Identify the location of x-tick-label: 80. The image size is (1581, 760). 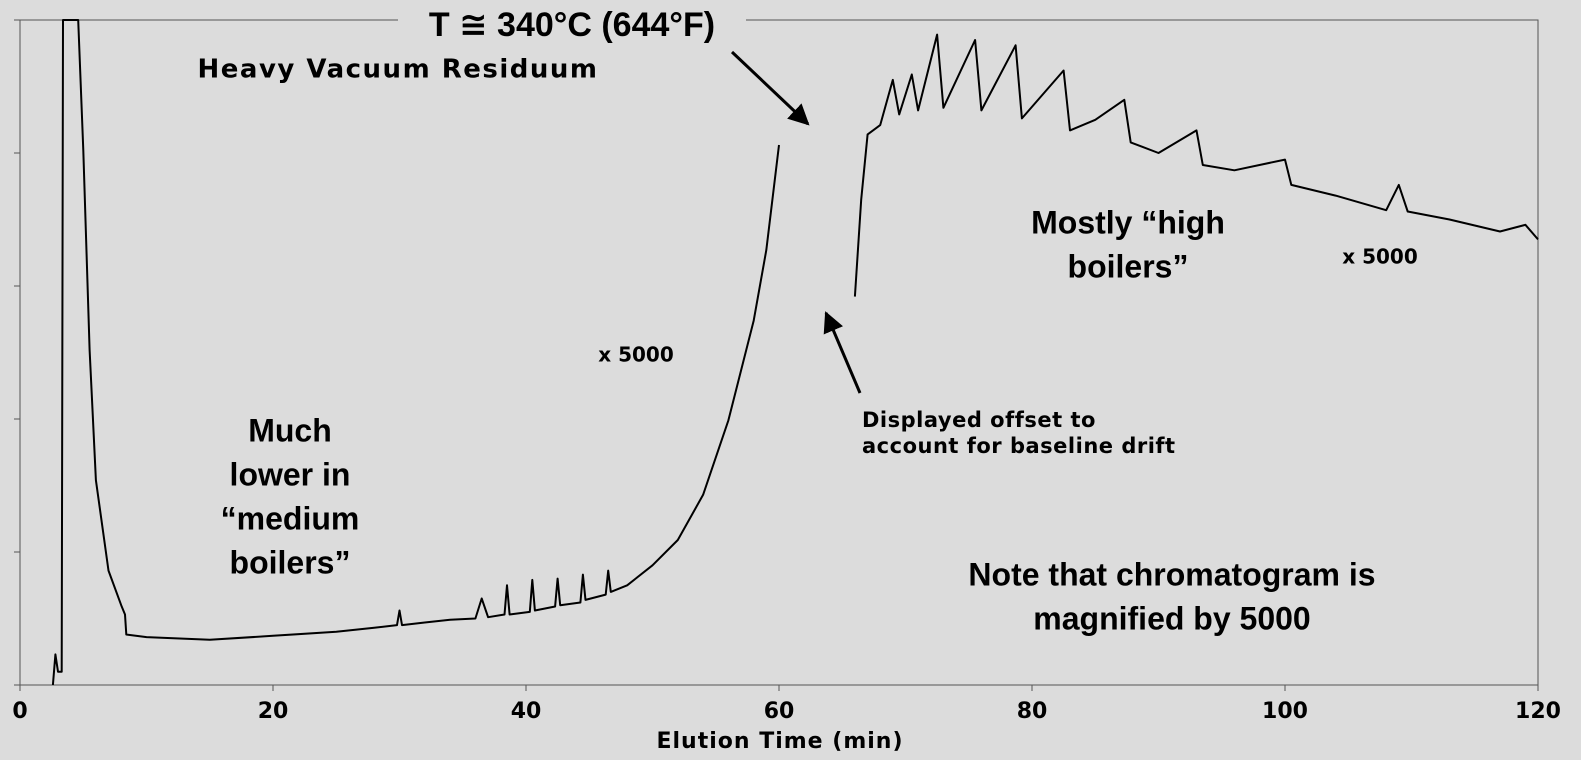
(1032, 711).